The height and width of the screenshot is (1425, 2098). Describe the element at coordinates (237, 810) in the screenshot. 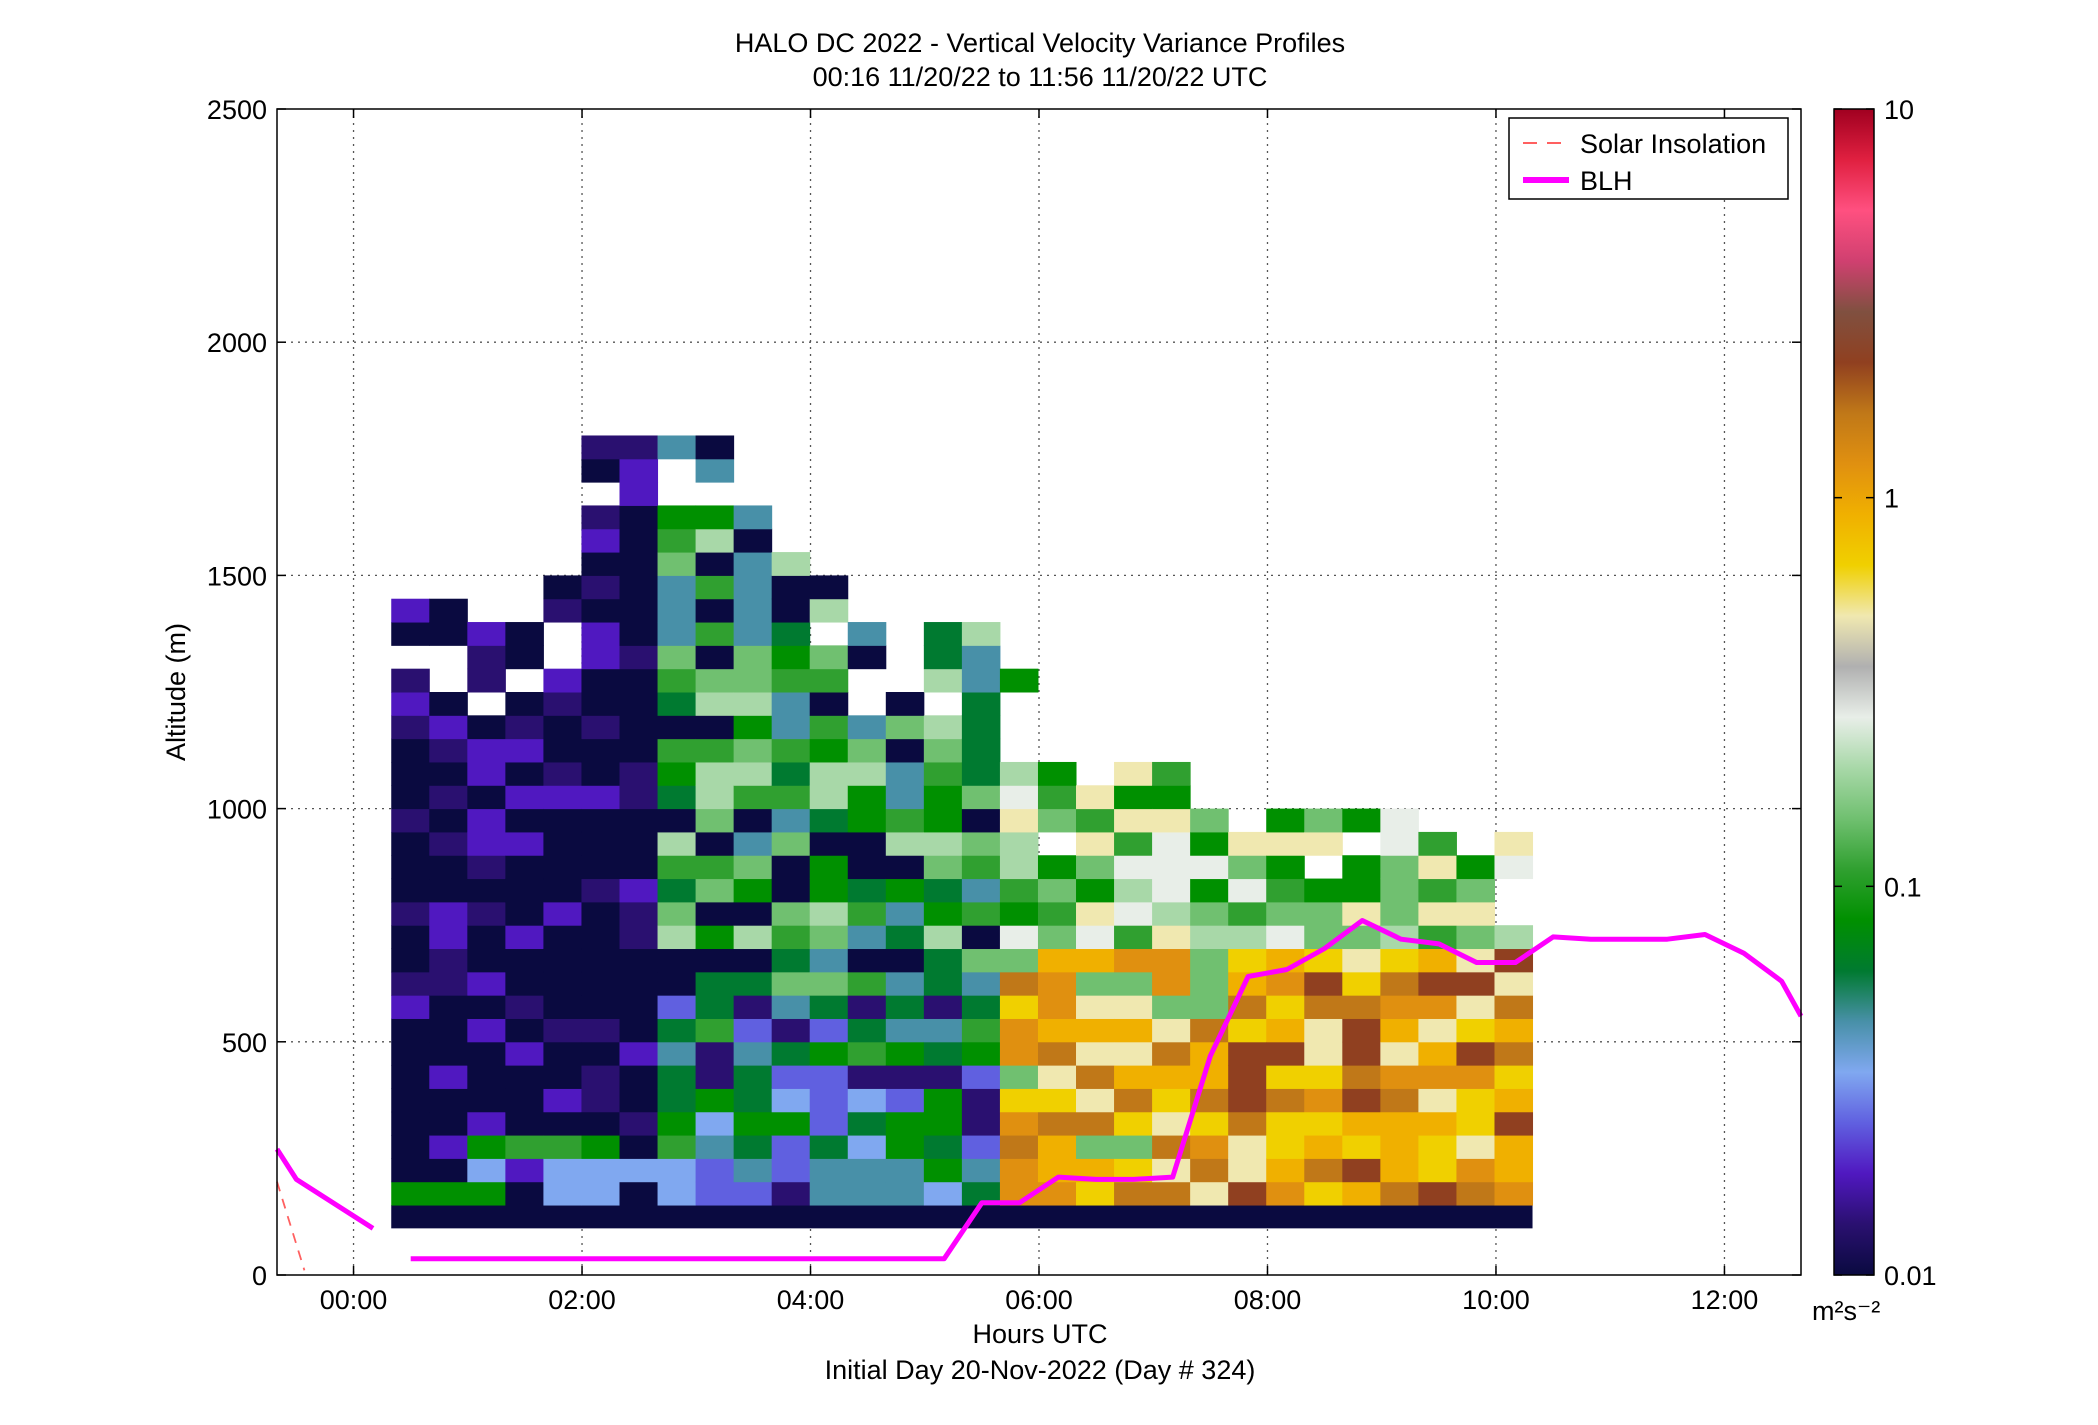

I see `y-tick-label: 1000` at that location.